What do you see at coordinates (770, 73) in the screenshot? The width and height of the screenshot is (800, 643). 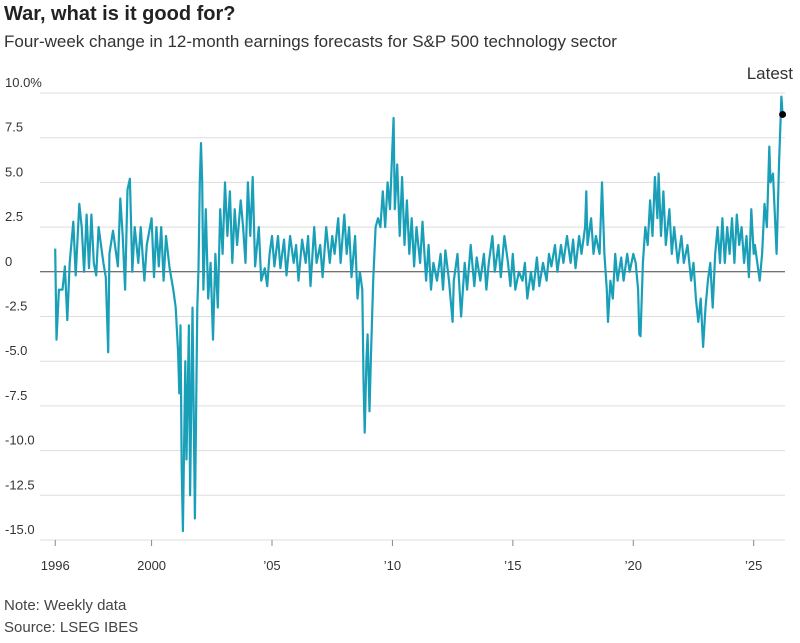 I see `annotation: Latest` at bounding box center [770, 73].